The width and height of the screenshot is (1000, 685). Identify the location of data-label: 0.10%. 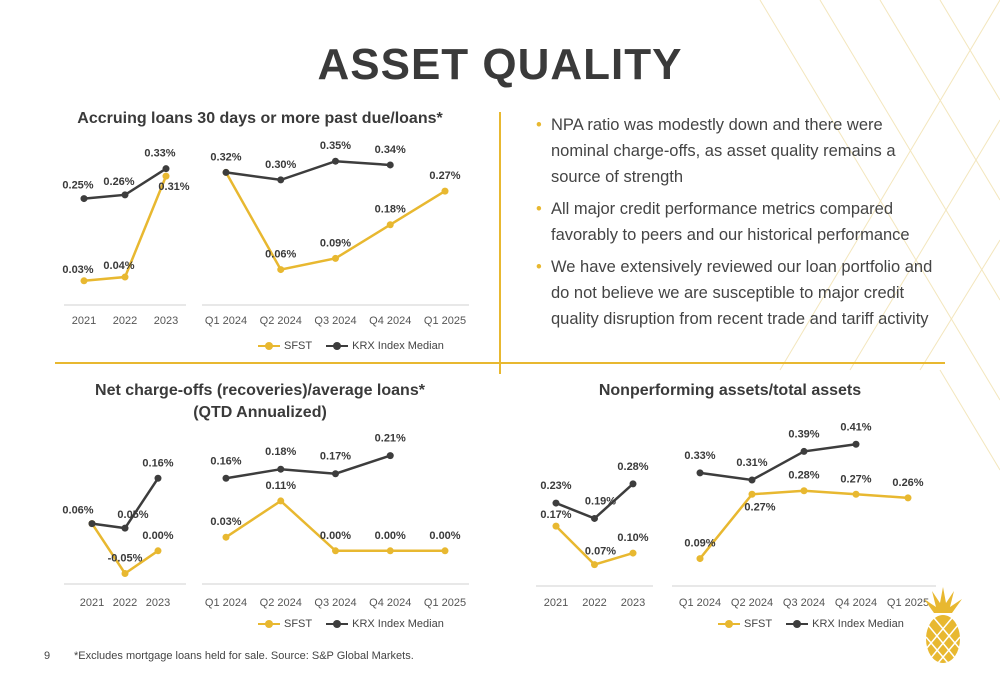
(632, 538).